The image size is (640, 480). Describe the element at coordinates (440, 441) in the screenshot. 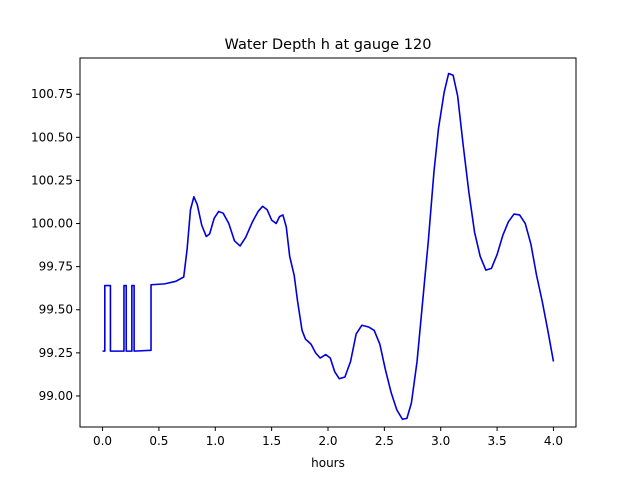

I see `x-tick-label: 3.0` at that location.